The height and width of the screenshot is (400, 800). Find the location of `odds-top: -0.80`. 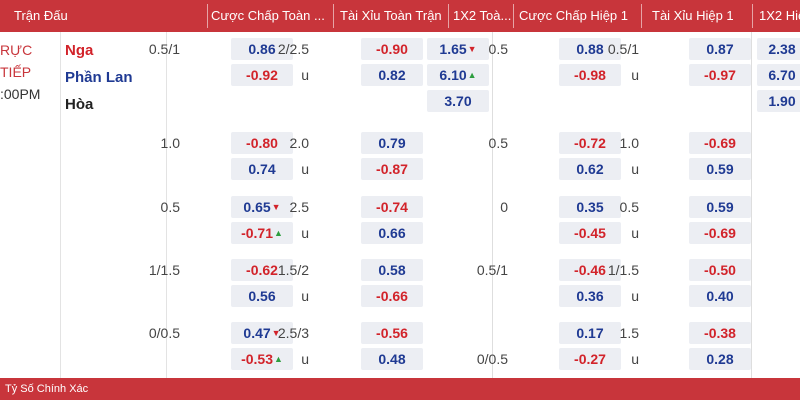

odds-top: -0.80 is located at coordinates (262, 143).